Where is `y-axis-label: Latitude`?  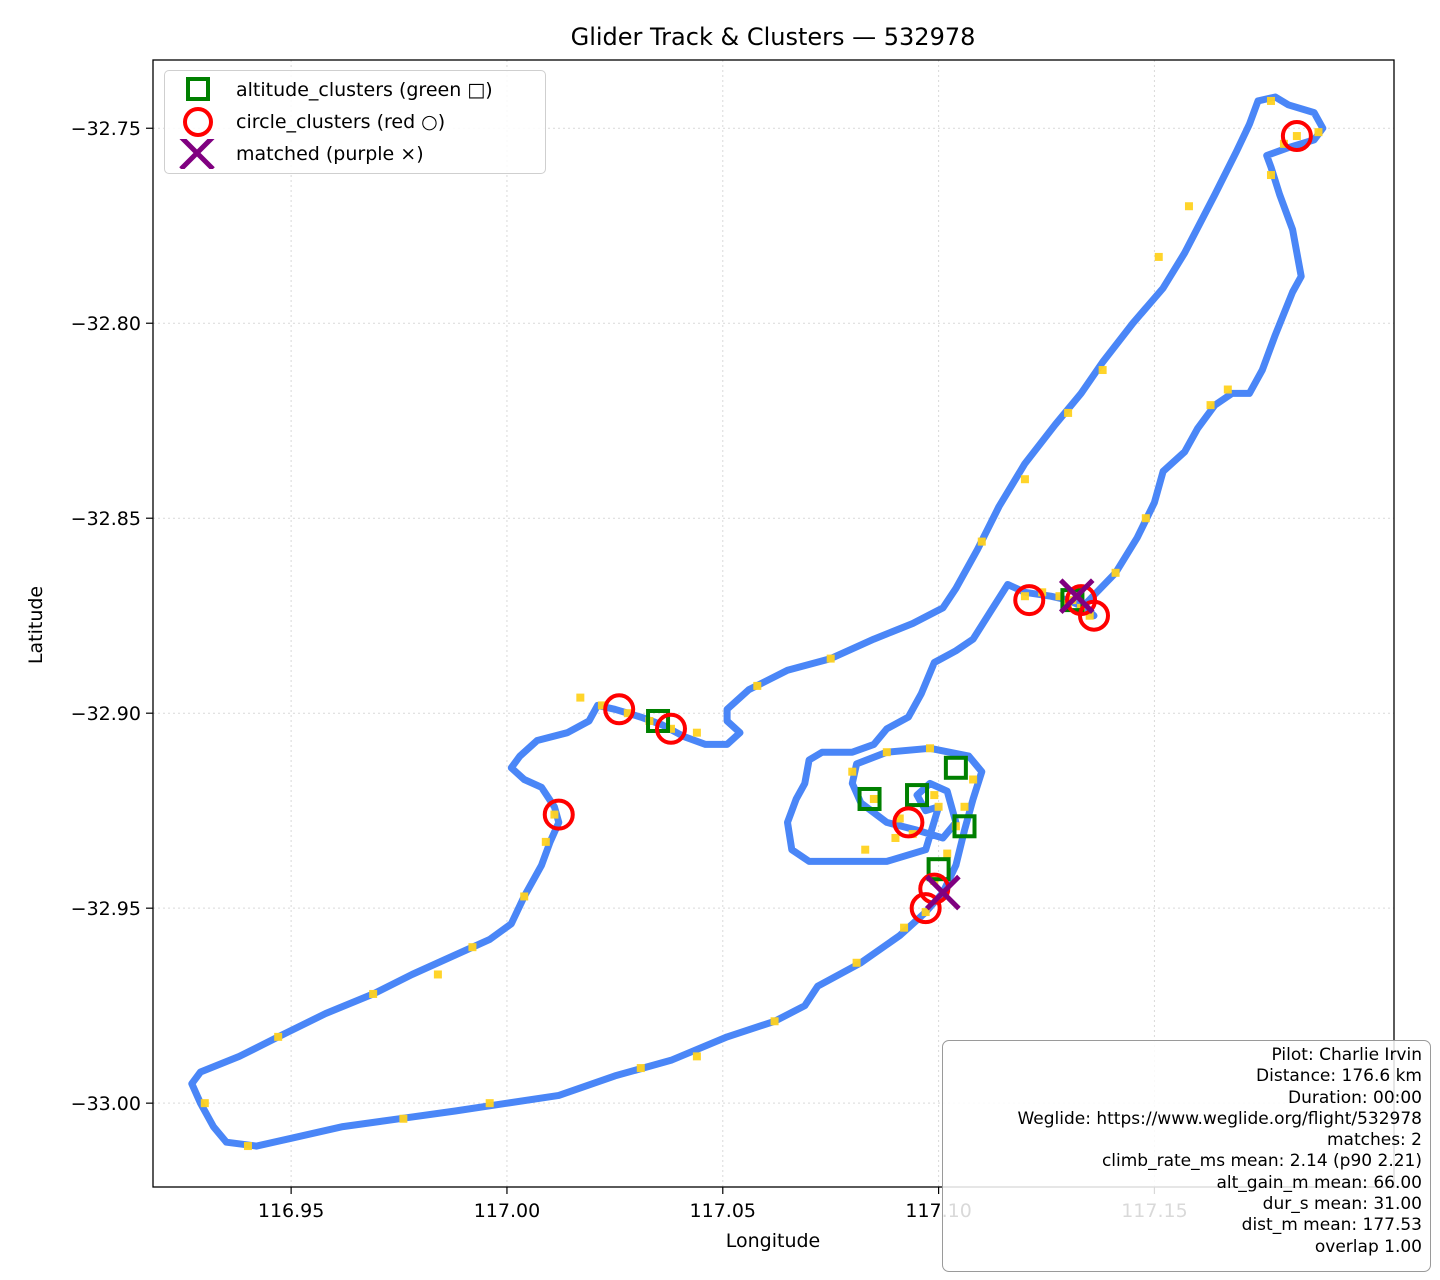 y-axis-label: Latitude is located at coordinates (36, 625).